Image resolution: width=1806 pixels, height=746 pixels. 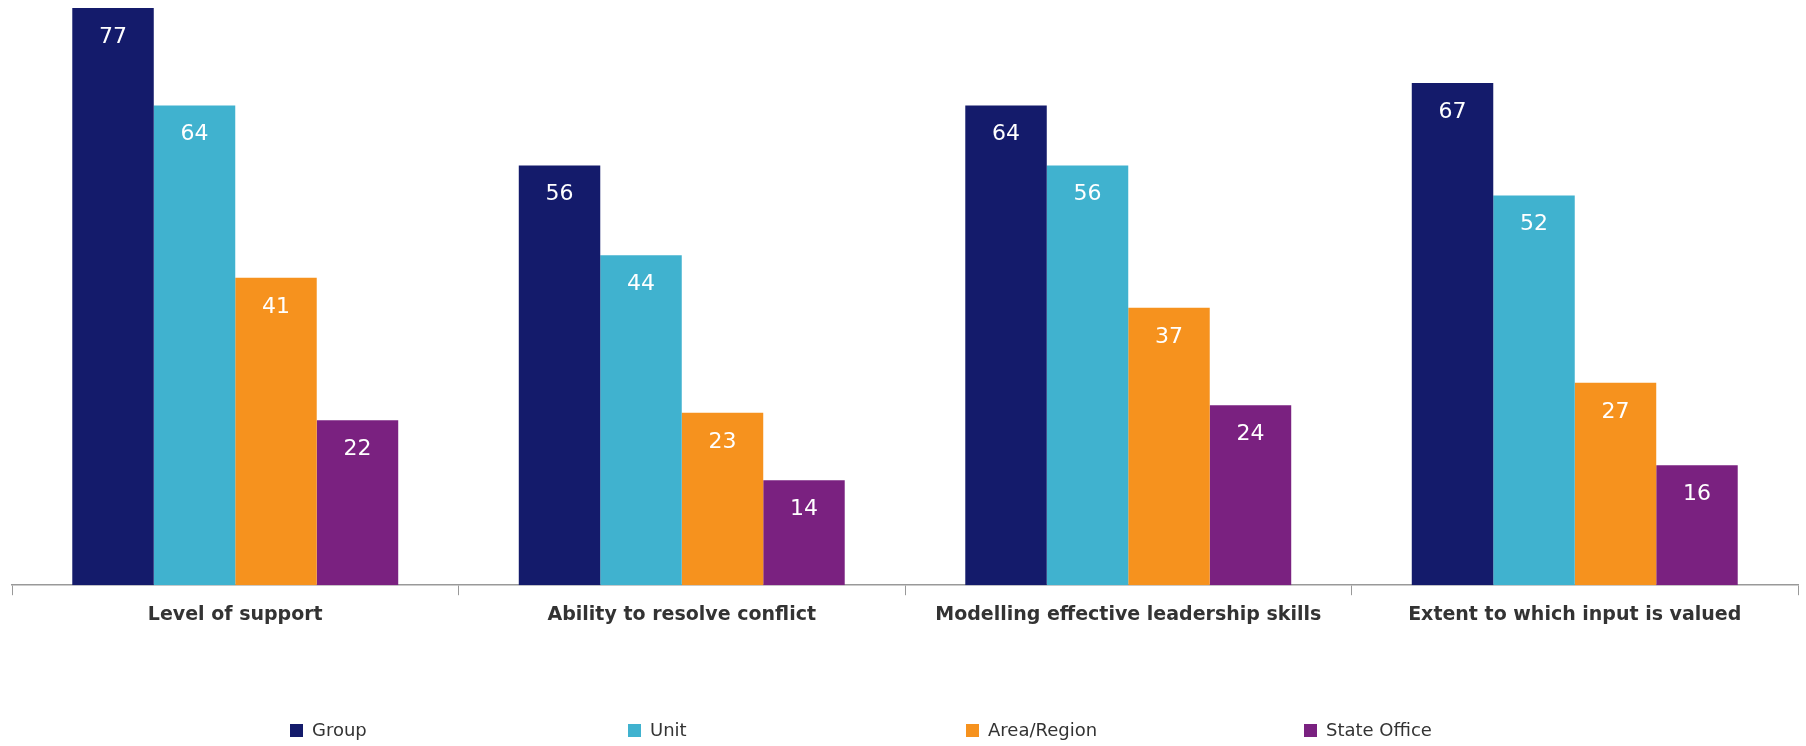 What do you see at coordinates (1696, 492) in the screenshot?
I see `data-label: 16` at bounding box center [1696, 492].